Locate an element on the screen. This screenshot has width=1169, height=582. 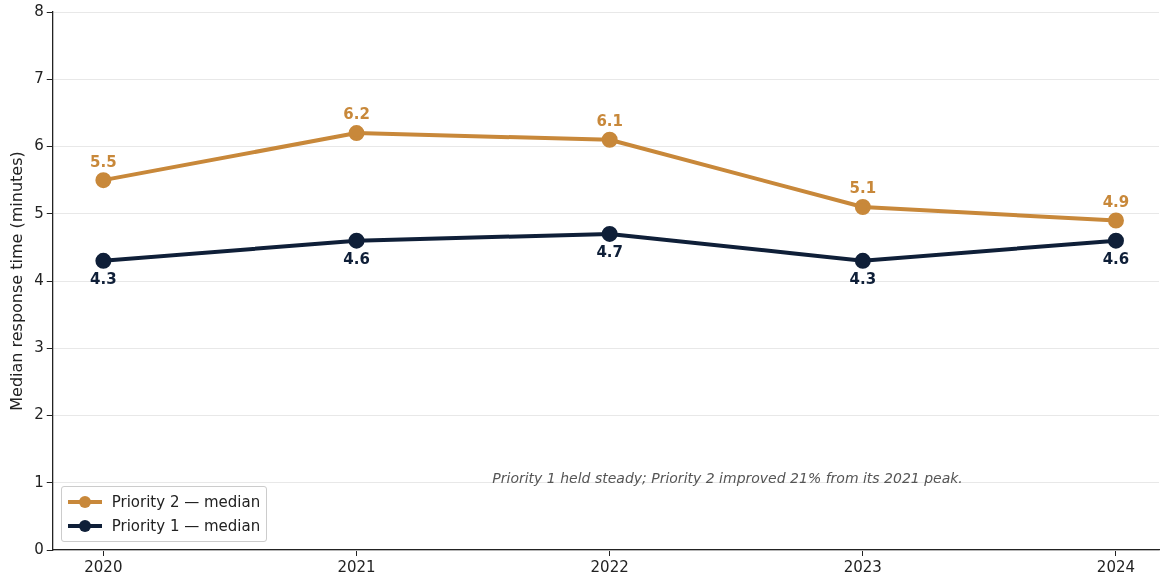
data-label: 4.7 is located at coordinates (609, 252).